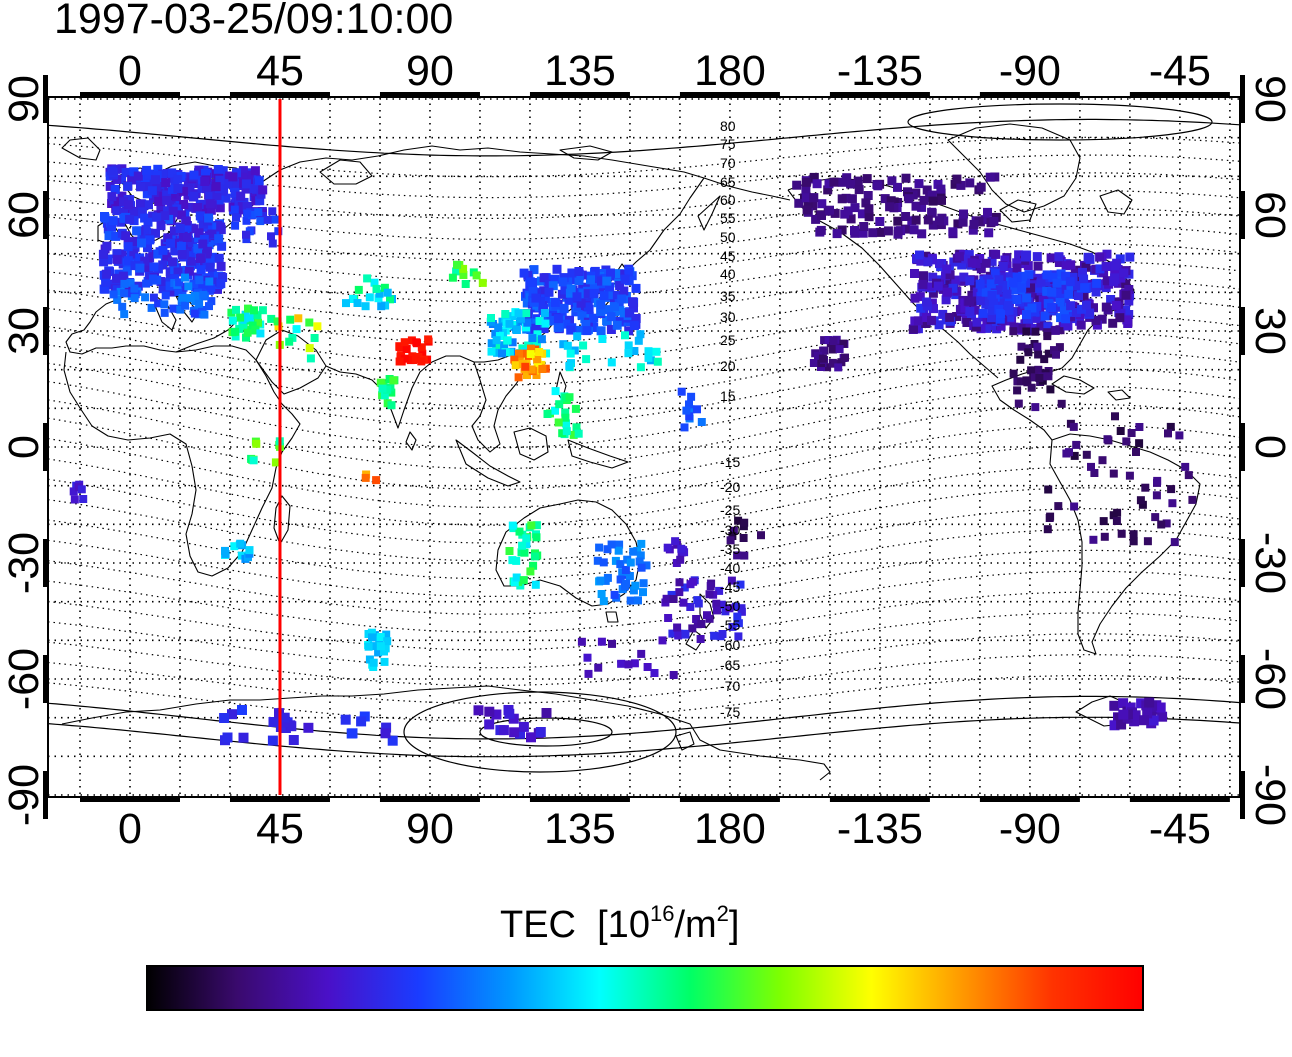  What do you see at coordinates (538, 925) in the screenshot?
I see `colorbar-label: TEC` at bounding box center [538, 925].